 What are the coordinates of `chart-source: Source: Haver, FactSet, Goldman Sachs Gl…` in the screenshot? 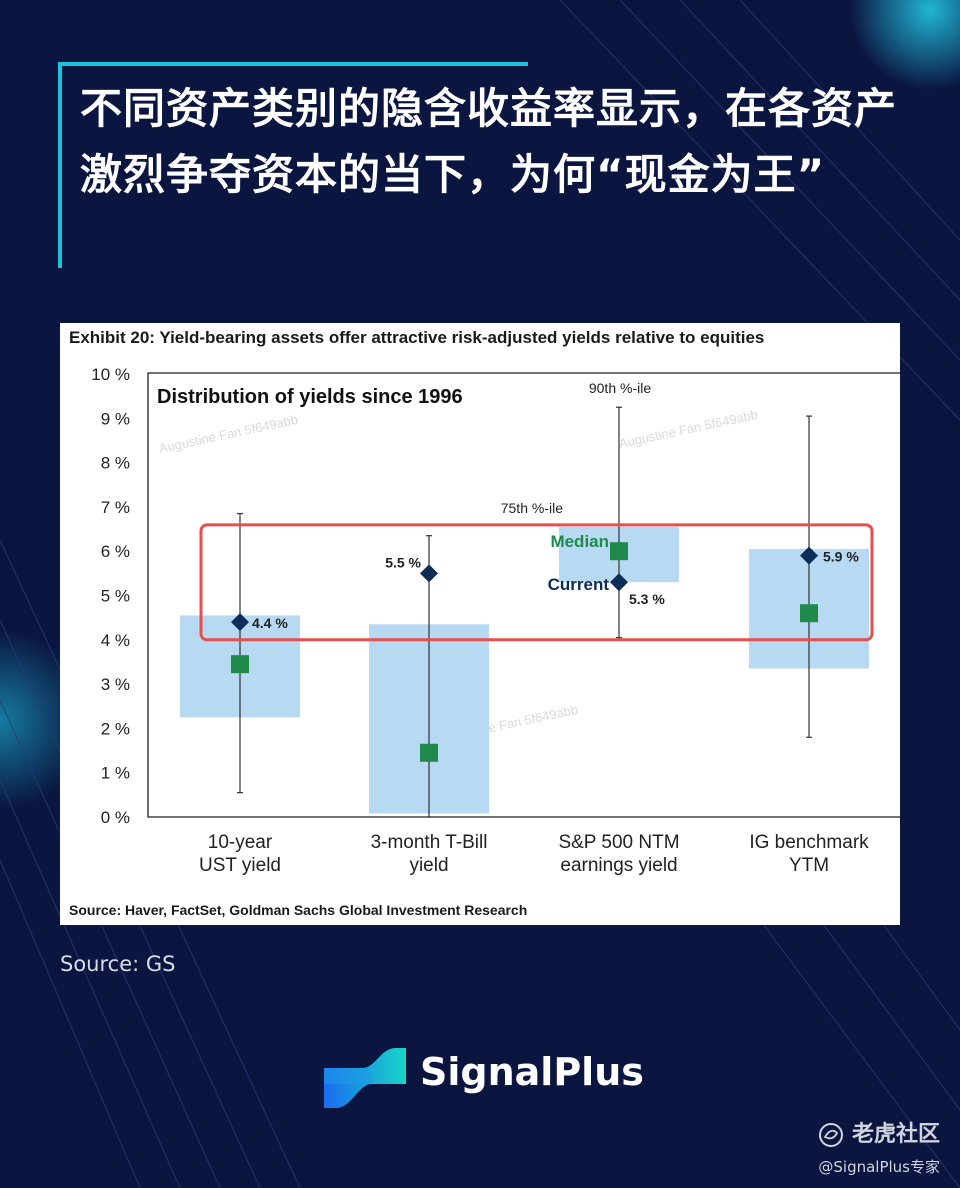 It's located at (298, 910).